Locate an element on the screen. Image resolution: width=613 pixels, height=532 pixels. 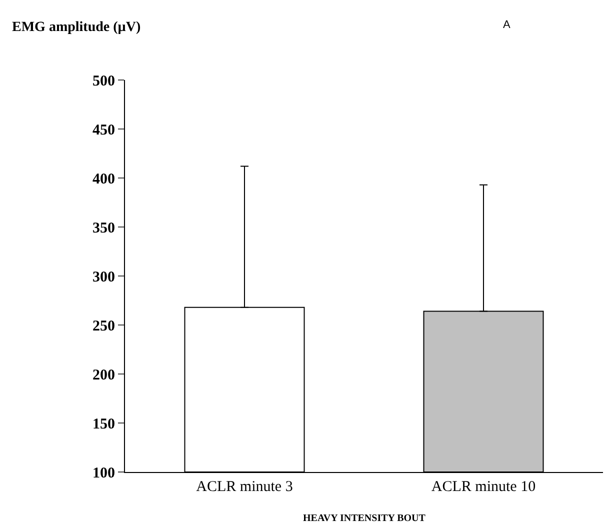
y-tick-label: 450 is located at coordinates (103, 130).